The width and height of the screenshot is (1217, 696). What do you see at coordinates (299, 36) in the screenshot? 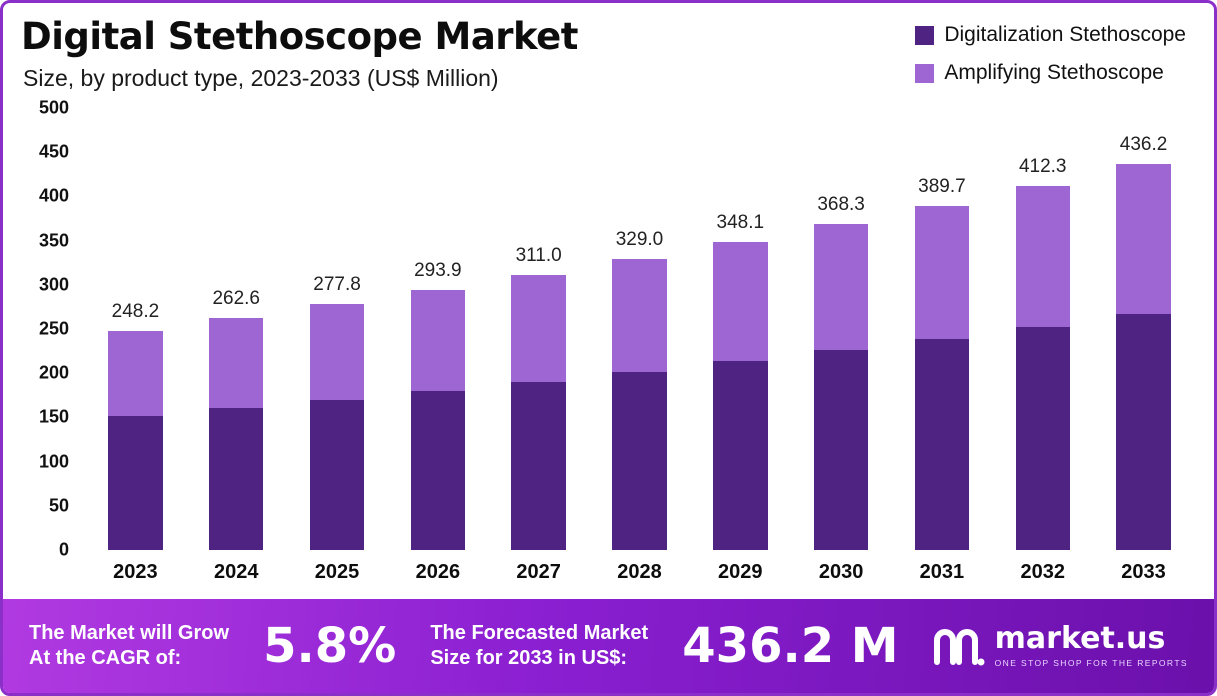
I see `page-title: Digital Stethoscope Market` at bounding box center [299, 36].